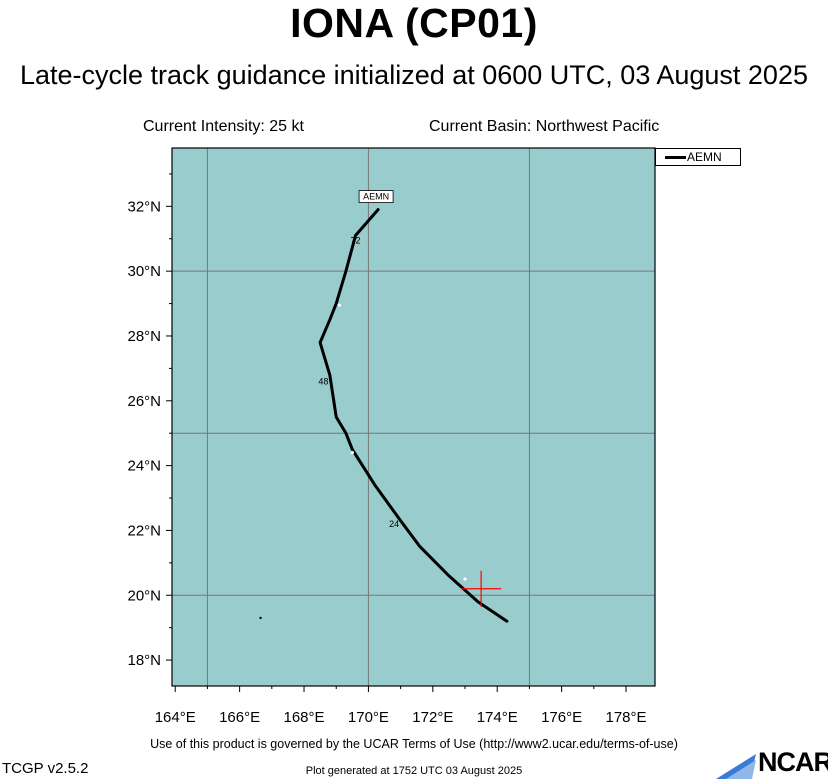 The width and height of the screenshot is (828, 780). Describe the element at coordinates (45, 768) in the screenshot. I see `version-label: TCGP v2.5.2` at that location.